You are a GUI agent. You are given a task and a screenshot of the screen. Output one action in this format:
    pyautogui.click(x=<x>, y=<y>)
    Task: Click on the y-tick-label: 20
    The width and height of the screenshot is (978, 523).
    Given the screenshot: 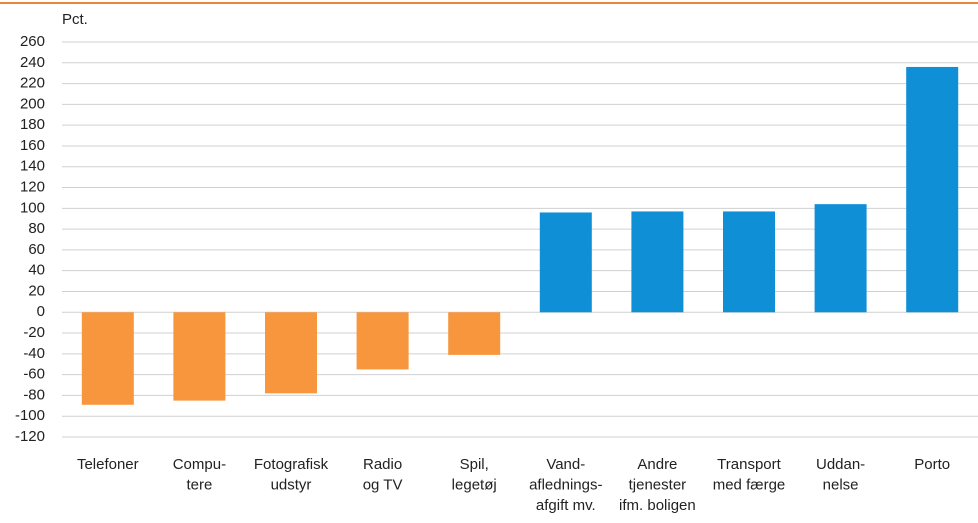 What is the action you would take?
    pyautogui.click(x=36, y=290)
    